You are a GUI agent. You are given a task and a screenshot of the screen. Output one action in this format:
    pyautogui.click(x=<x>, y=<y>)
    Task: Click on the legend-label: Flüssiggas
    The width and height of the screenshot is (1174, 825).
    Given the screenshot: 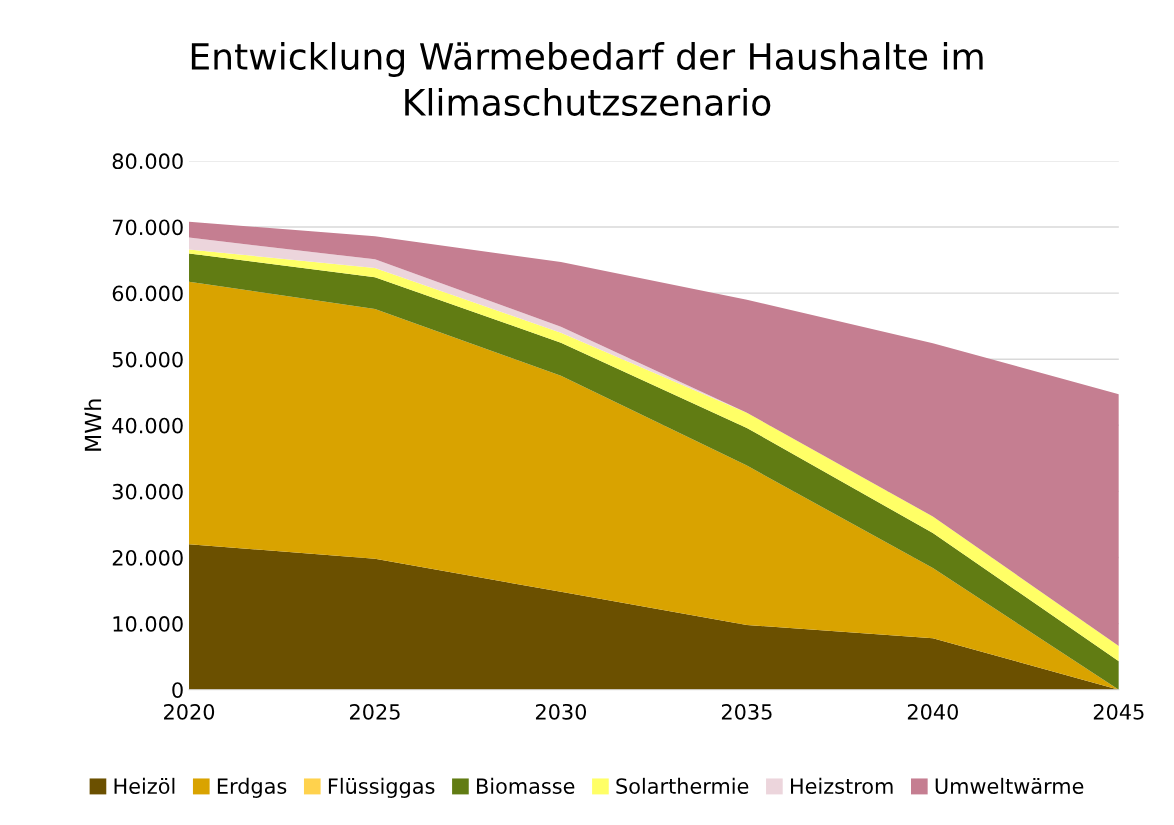 What is the action you would take?
    pyautogui.click(x=381, y=787)
    